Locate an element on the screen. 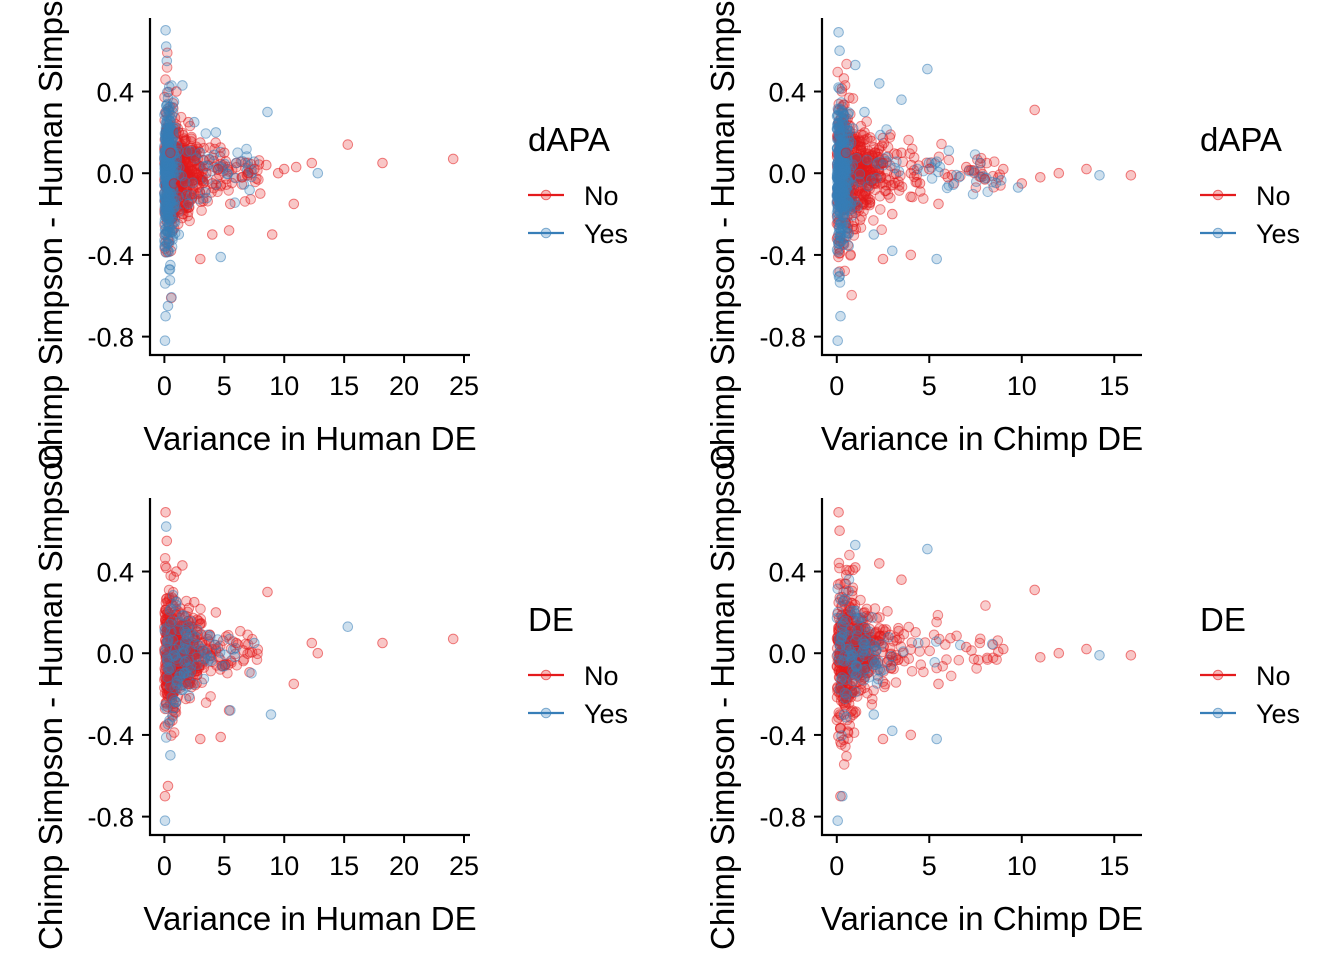 The width and height of the screenshot is (1344, 960). legend-key-no: No is located at coordinates (1245, 676).